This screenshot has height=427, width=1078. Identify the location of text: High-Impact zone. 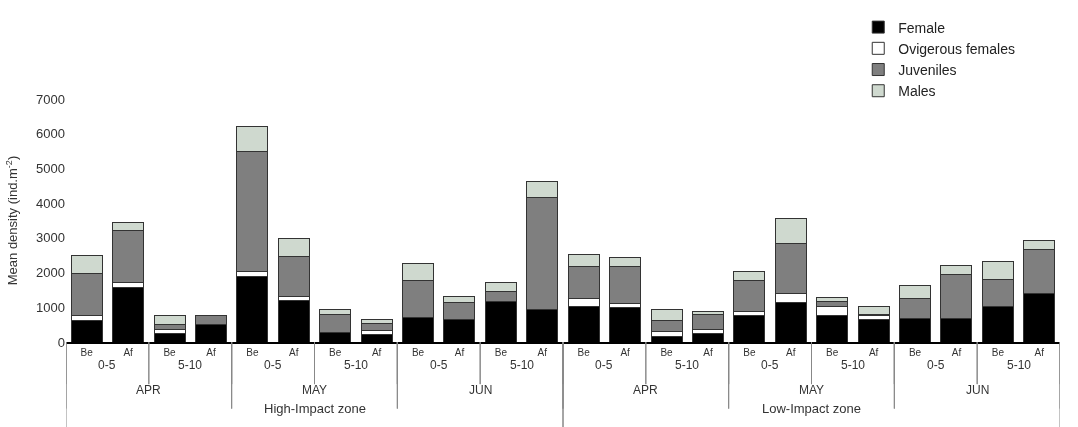
(315, 408).